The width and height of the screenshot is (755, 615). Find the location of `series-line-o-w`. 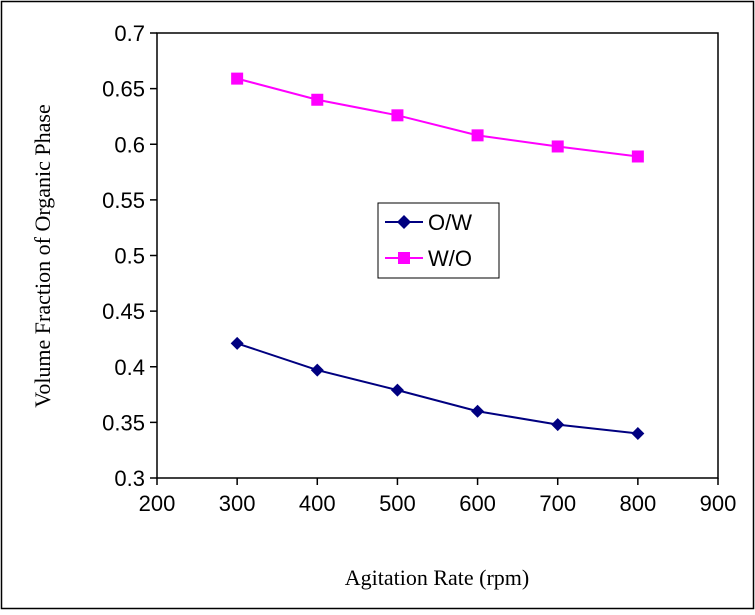

series-line-o-w is located at coordinates (437, 388).